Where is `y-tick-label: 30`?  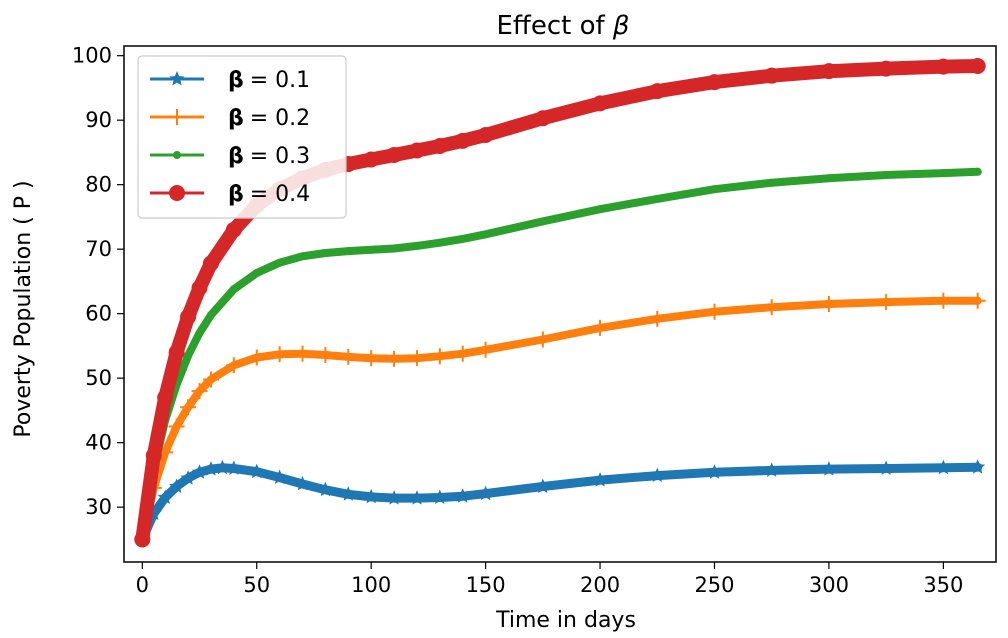 y-tick-label: 30 is located at coordinates (98, 507).